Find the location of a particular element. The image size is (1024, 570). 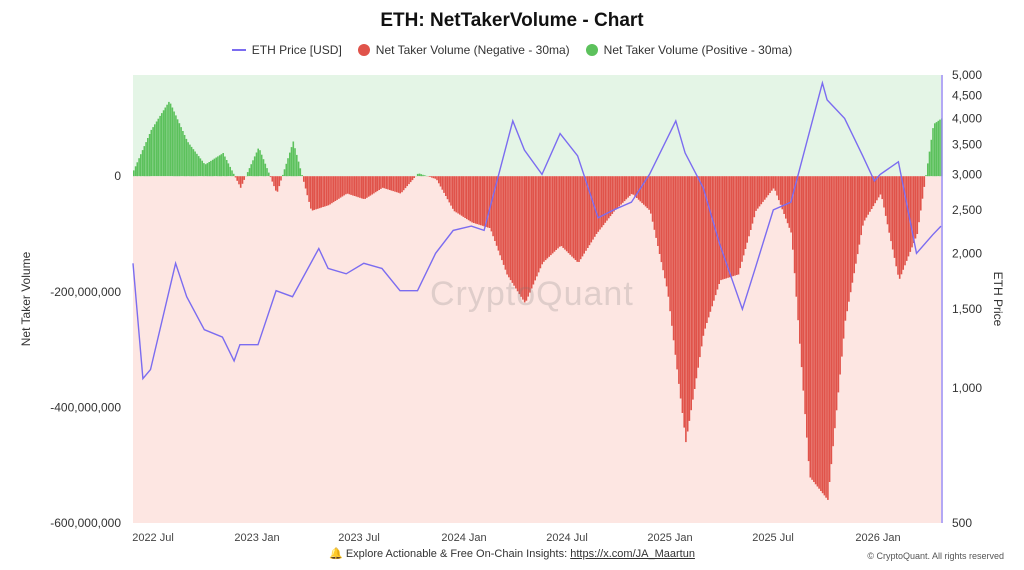

footer-link: https://x.com/JA_Maartun is located at coordinates (632, 554).